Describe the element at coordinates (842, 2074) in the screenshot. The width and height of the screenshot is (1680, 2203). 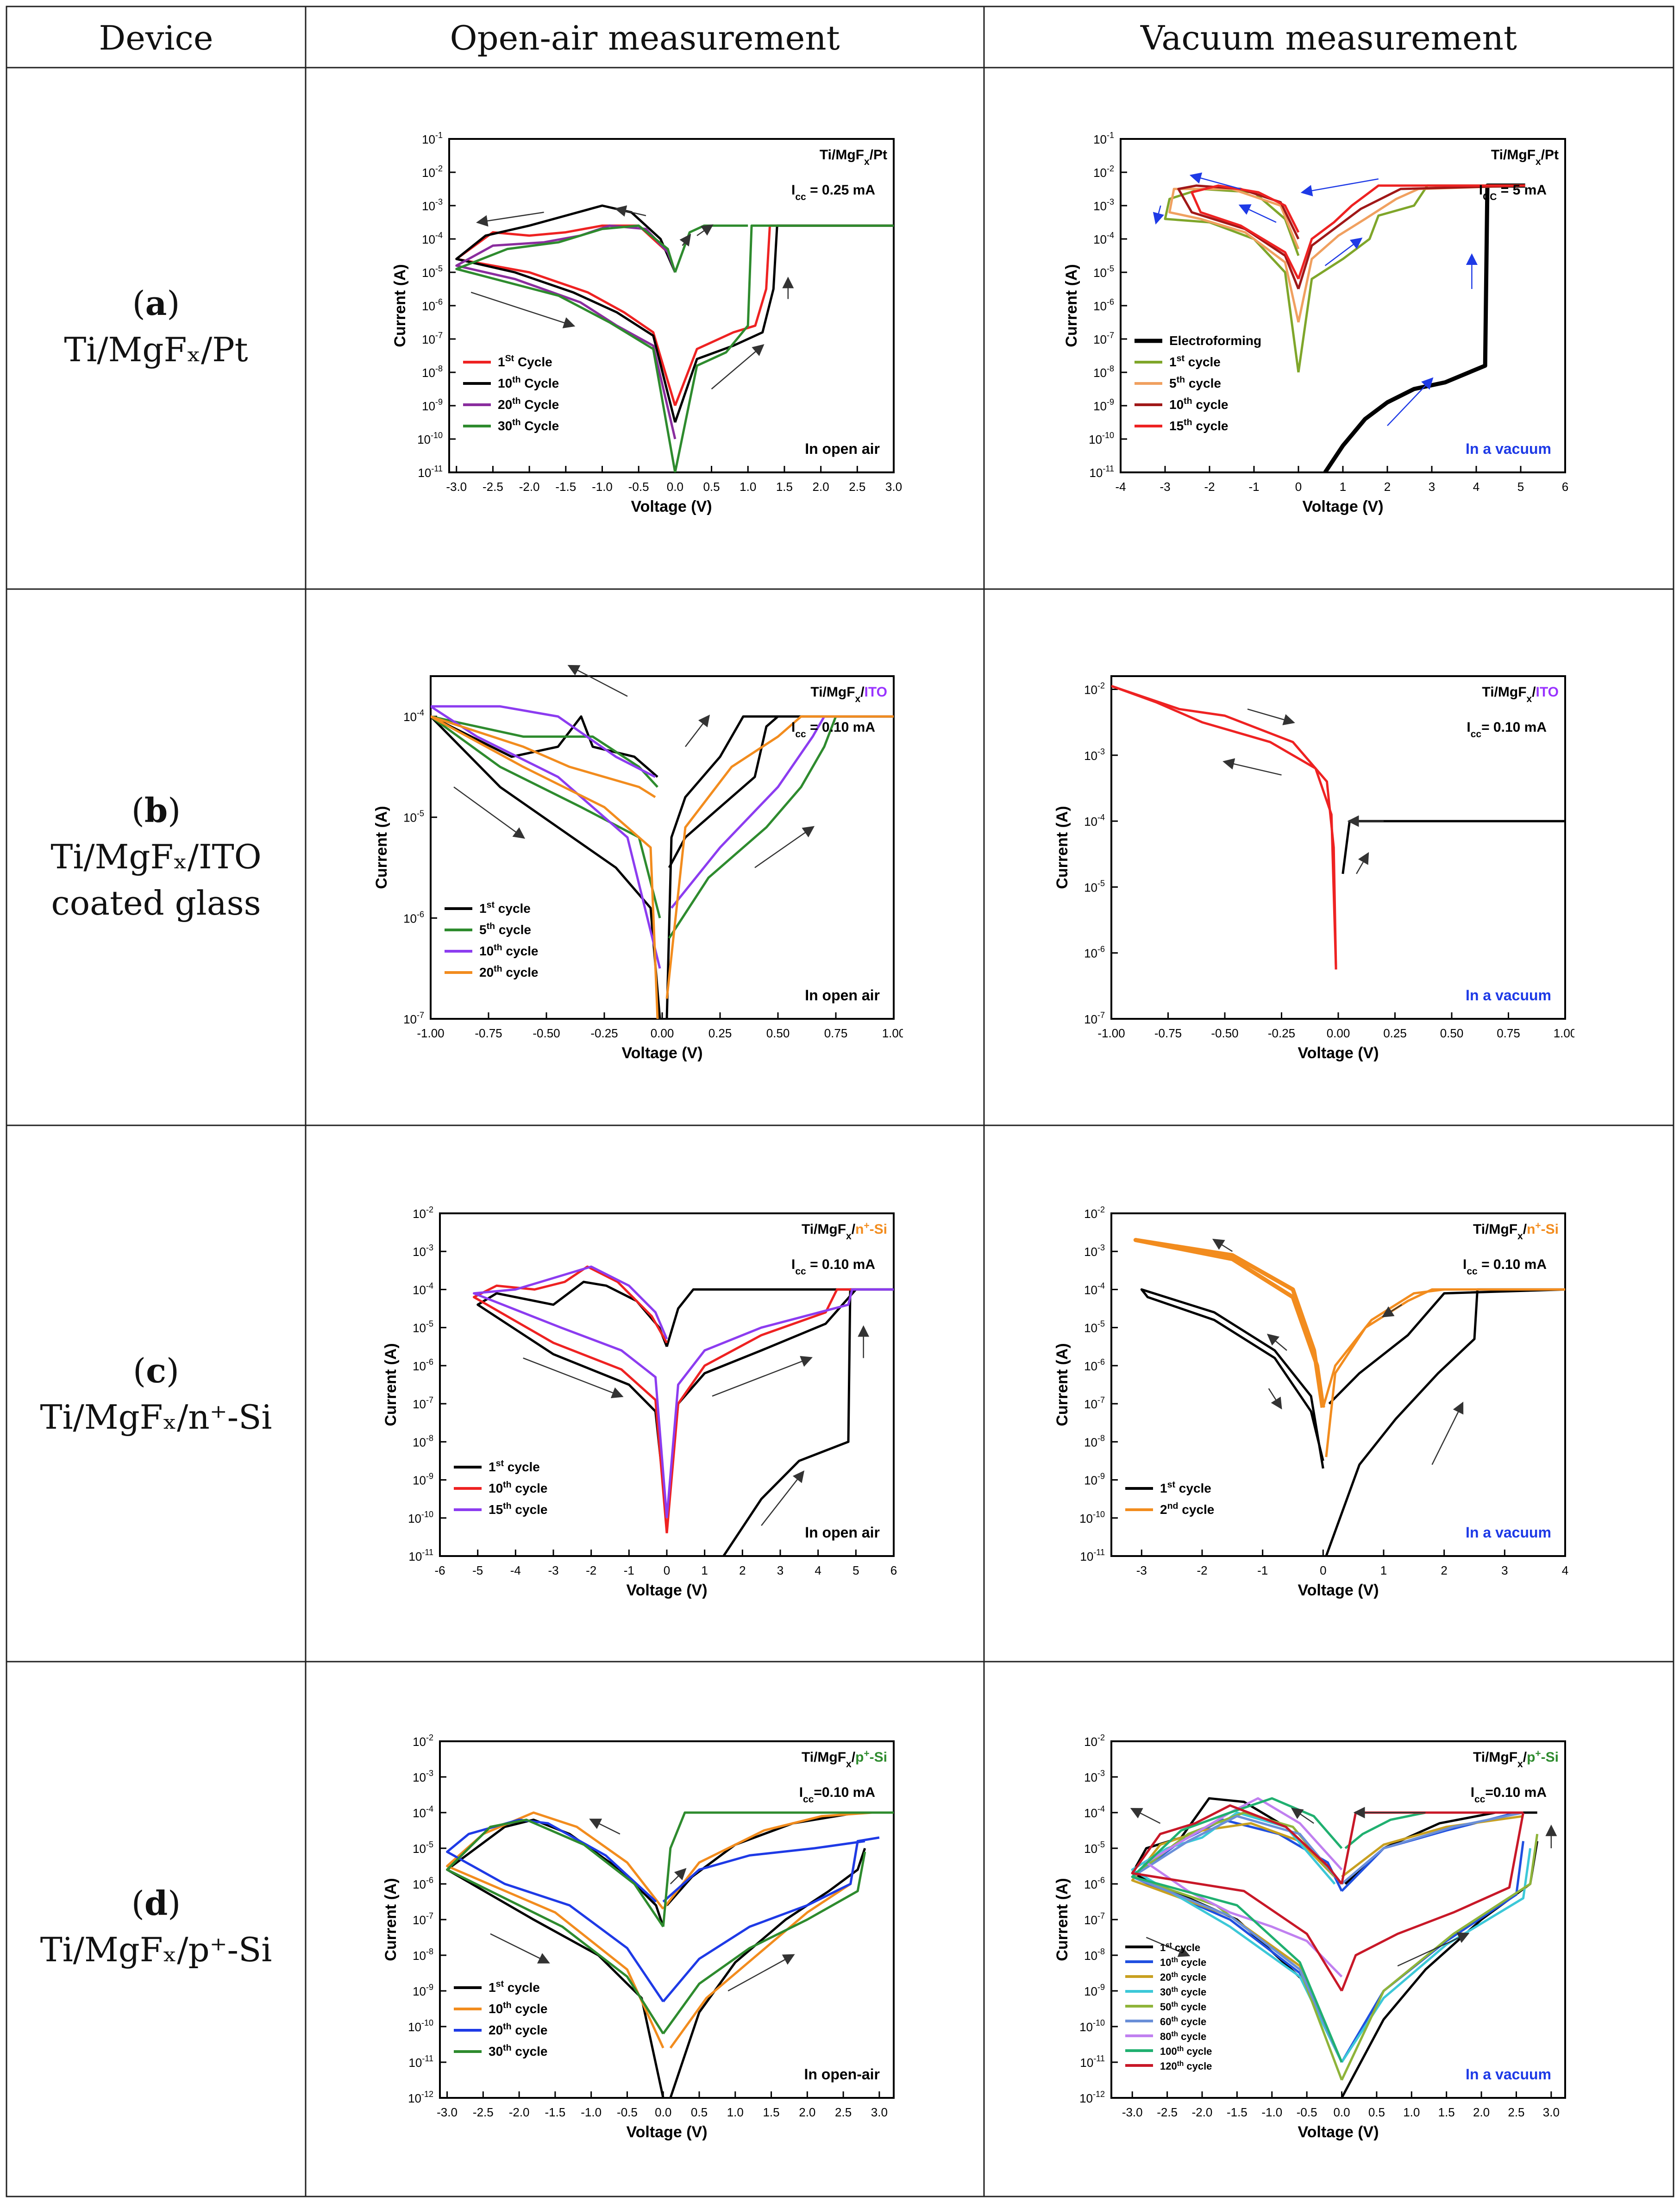
I see `measurement-condition-label: In open-air` at that location.